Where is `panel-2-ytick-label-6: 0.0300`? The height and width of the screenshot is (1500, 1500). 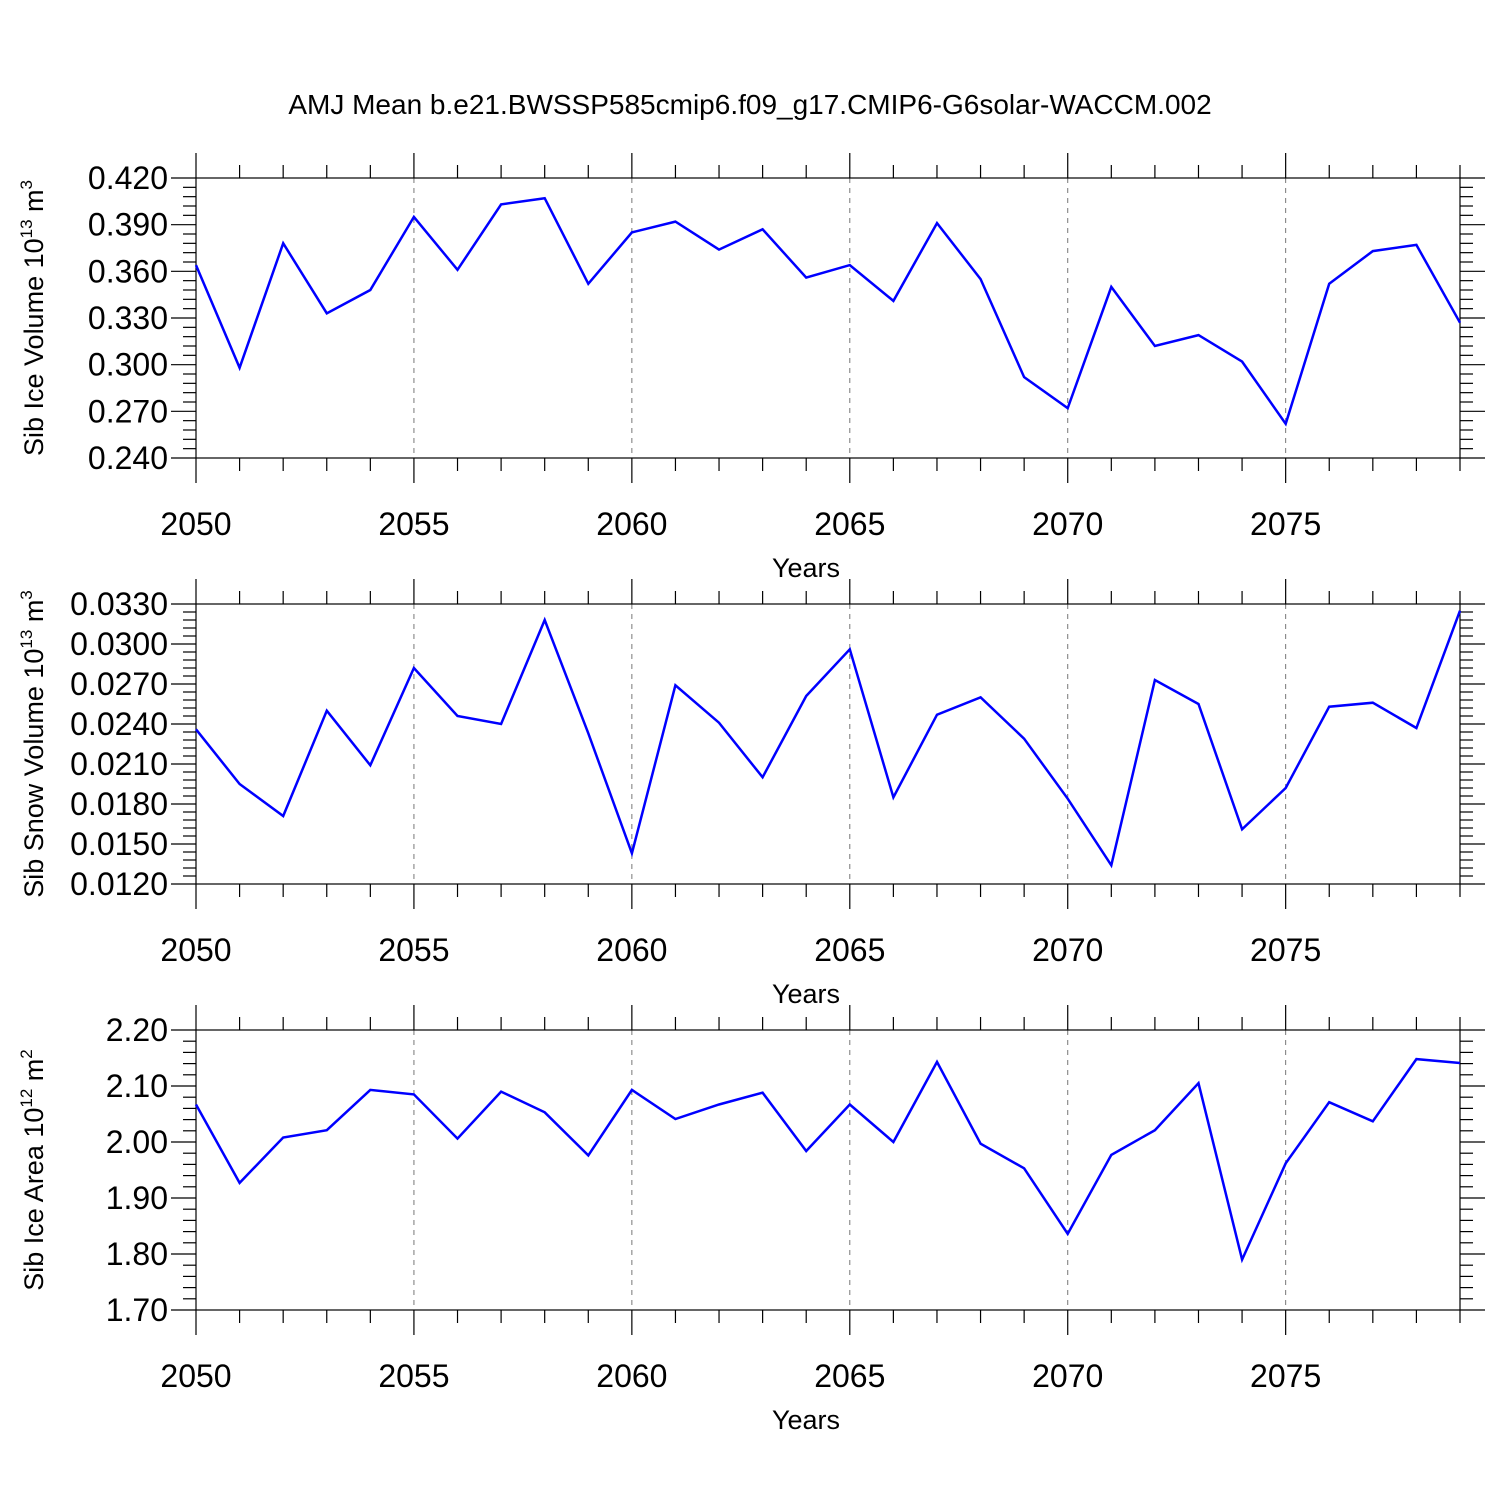 panel-2-ytick-label-6: 0.0300 is located at coordinates (119, 644).